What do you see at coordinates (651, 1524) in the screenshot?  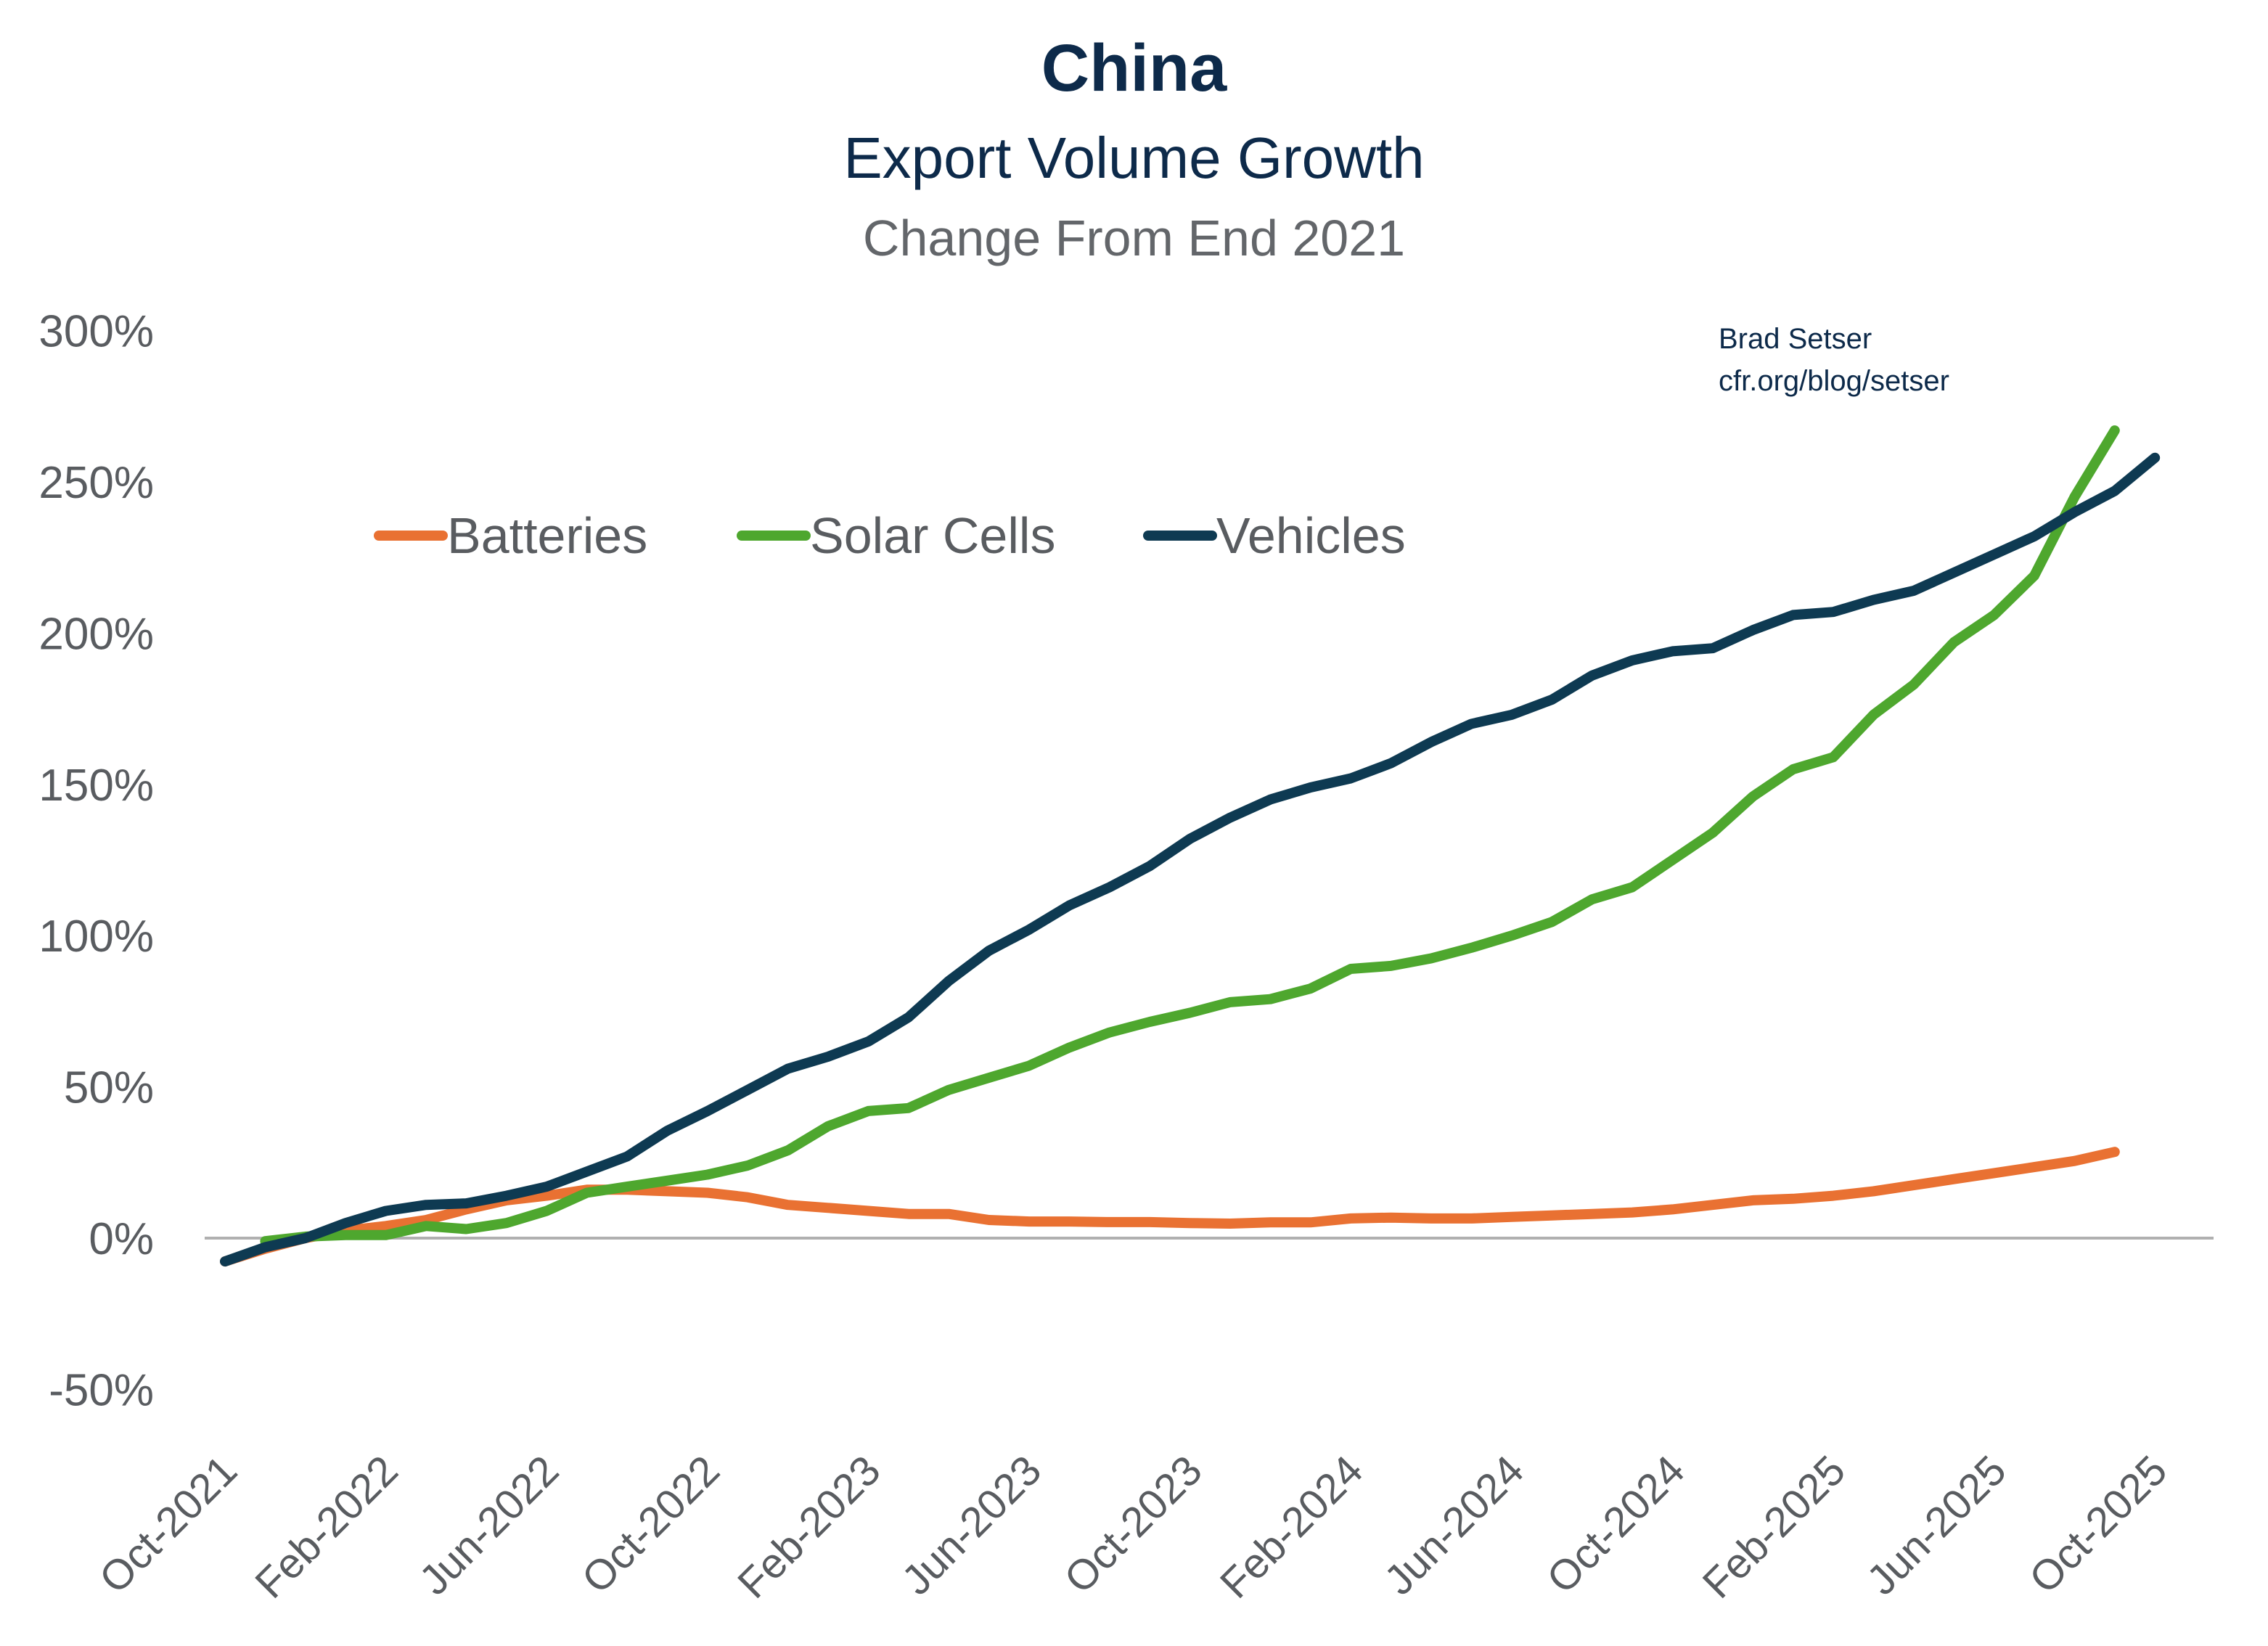 I see `x-tick-label: Oct-2022` at bounding box center [651, 1524].